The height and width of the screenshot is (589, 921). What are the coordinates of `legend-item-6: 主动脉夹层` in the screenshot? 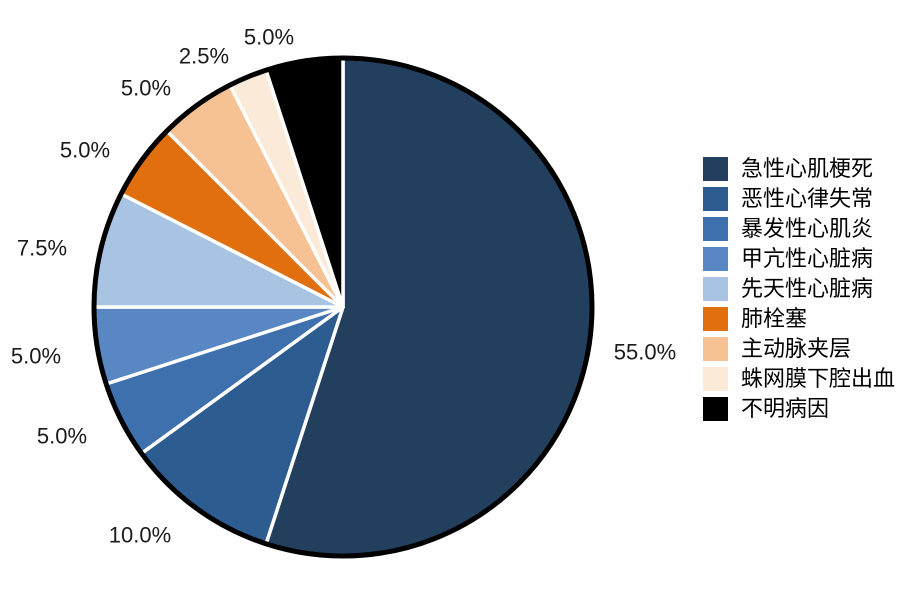 It's located at (799, 349).